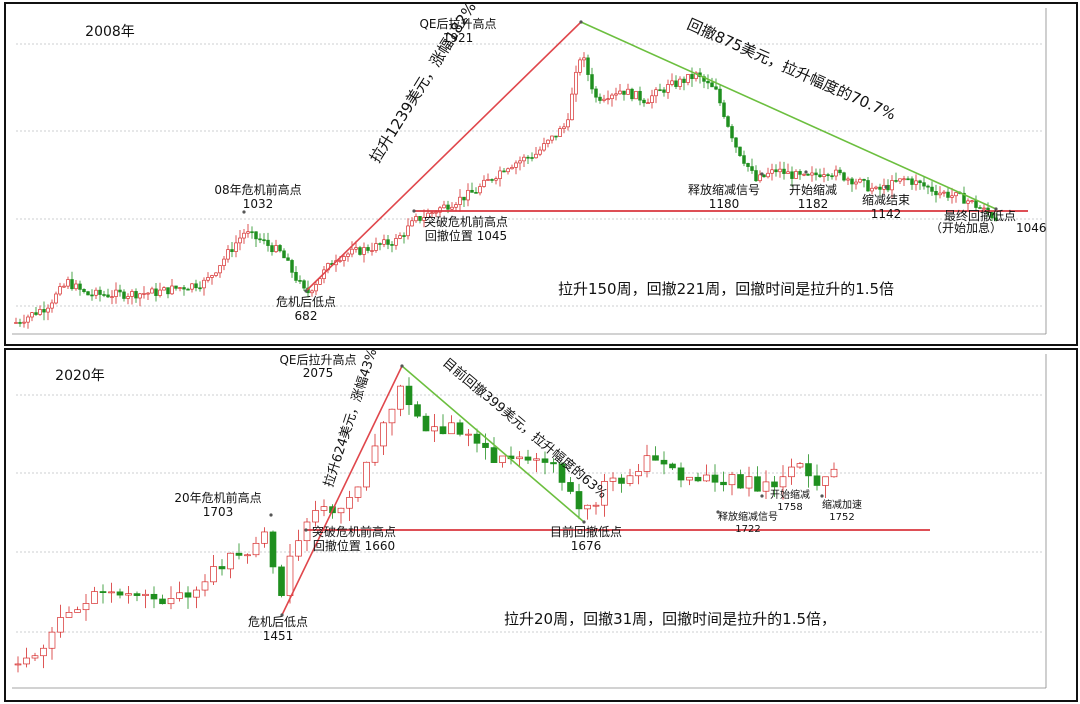  Describe the element at coordinates (813, 204) in the screenshot. I see `taper-start-label-line2: 1182` at that location.